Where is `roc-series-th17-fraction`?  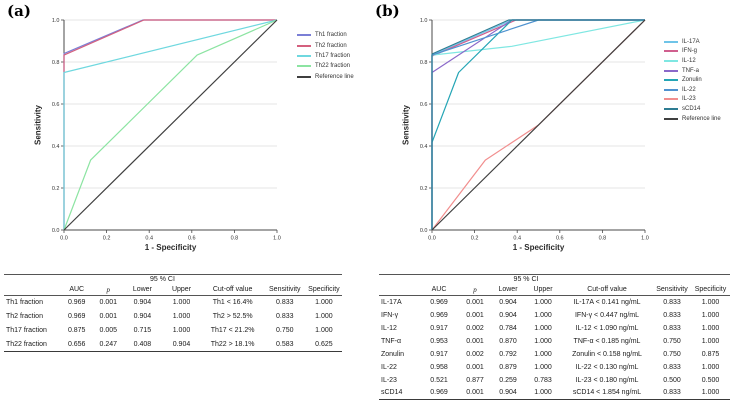 roc-series-th17-fraction is located at coordinates (170, 124).